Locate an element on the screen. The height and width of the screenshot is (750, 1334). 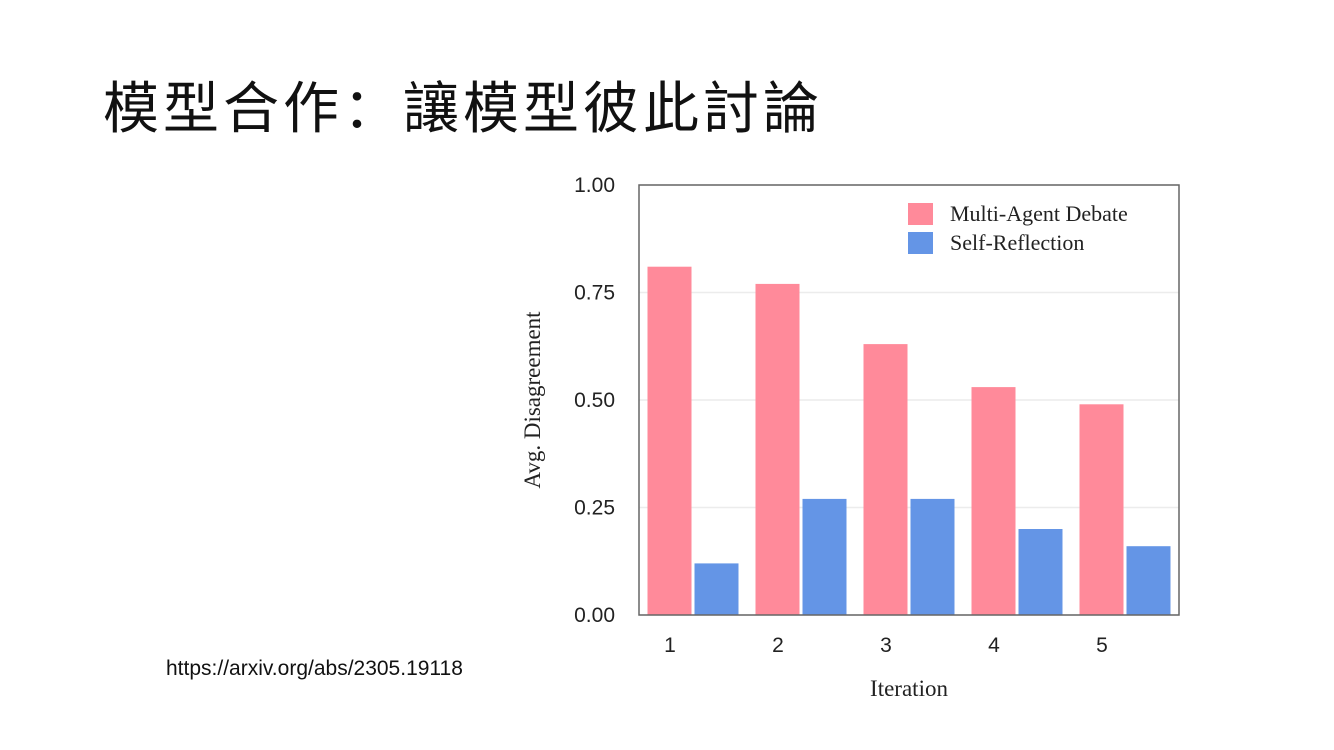
y-tick-label: 0.50 is located at coordinates (594, 400).